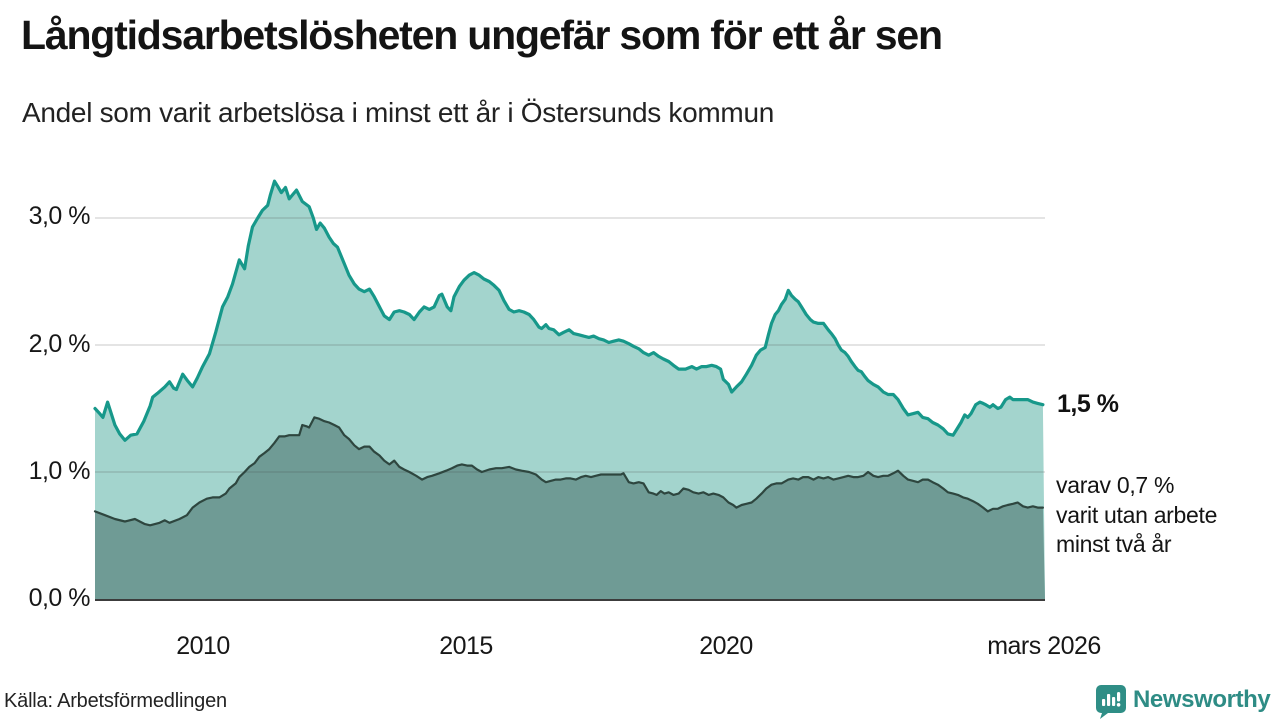 This screenshot has width=1280, height=720. I want to click on y-tick-0: 0,0 %, so click(59, 598).